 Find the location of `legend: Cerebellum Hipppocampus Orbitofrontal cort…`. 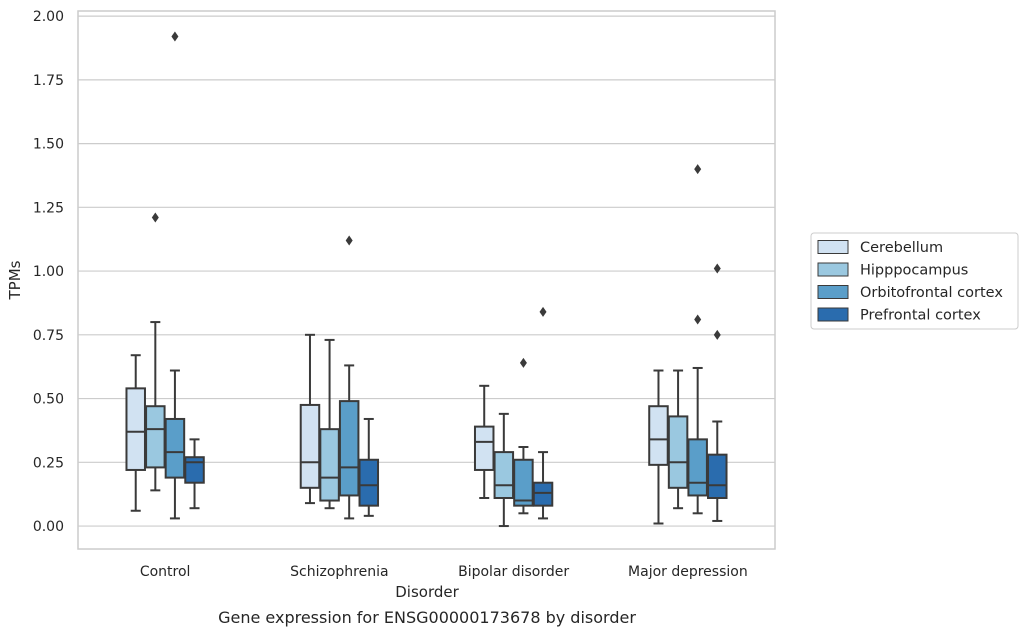

legend: Cerebellum Hipppocampus Orbitofrontal cort… is located at coordinates (914, 281).